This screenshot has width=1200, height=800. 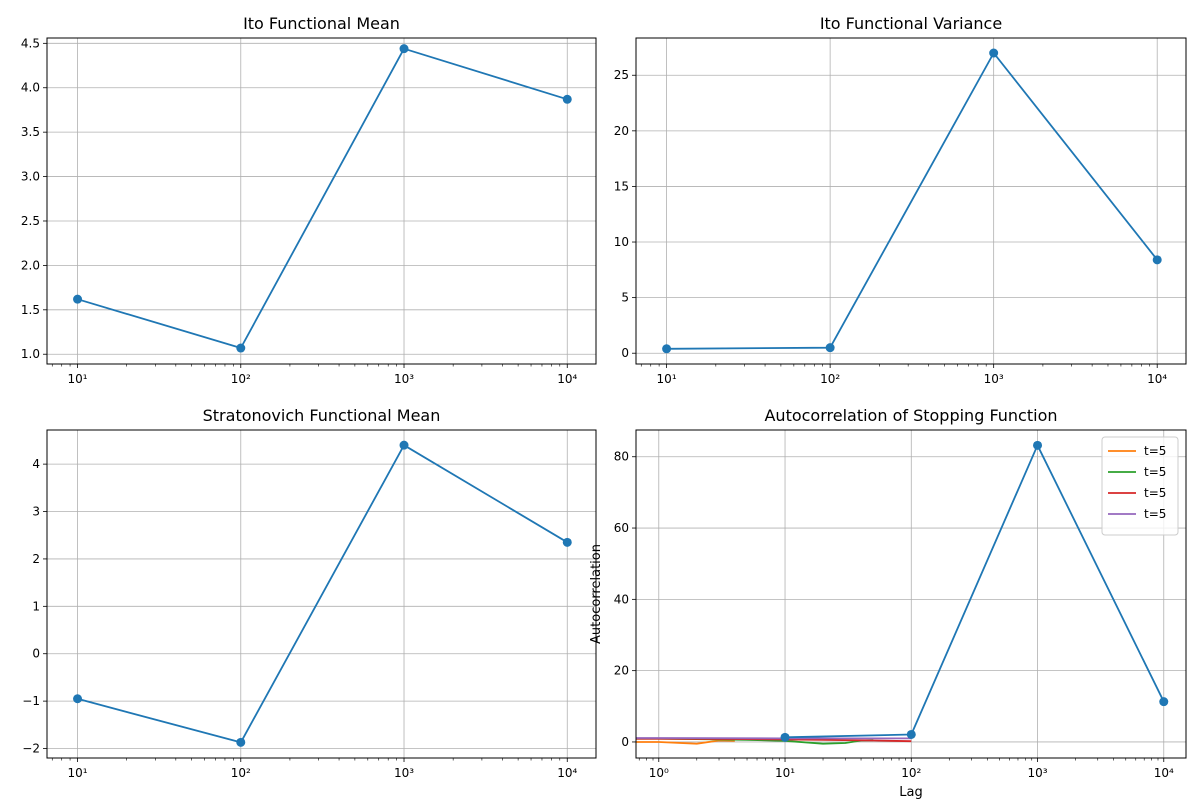 What do you see at coordinates (31, 701) in the screenshot?
I see `y-tick-label: −1` at bounding box center [31, 701].